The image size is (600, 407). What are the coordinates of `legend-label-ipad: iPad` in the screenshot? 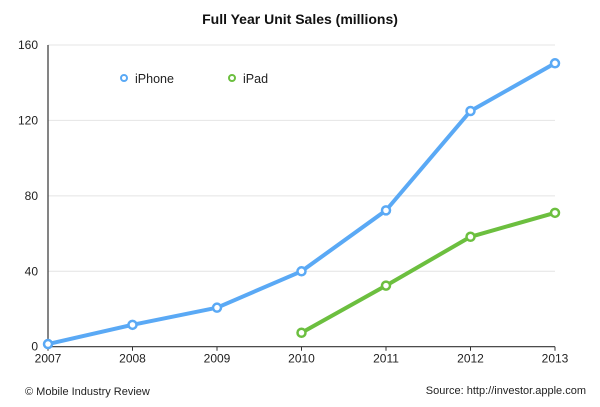 It's located at (255, 79).